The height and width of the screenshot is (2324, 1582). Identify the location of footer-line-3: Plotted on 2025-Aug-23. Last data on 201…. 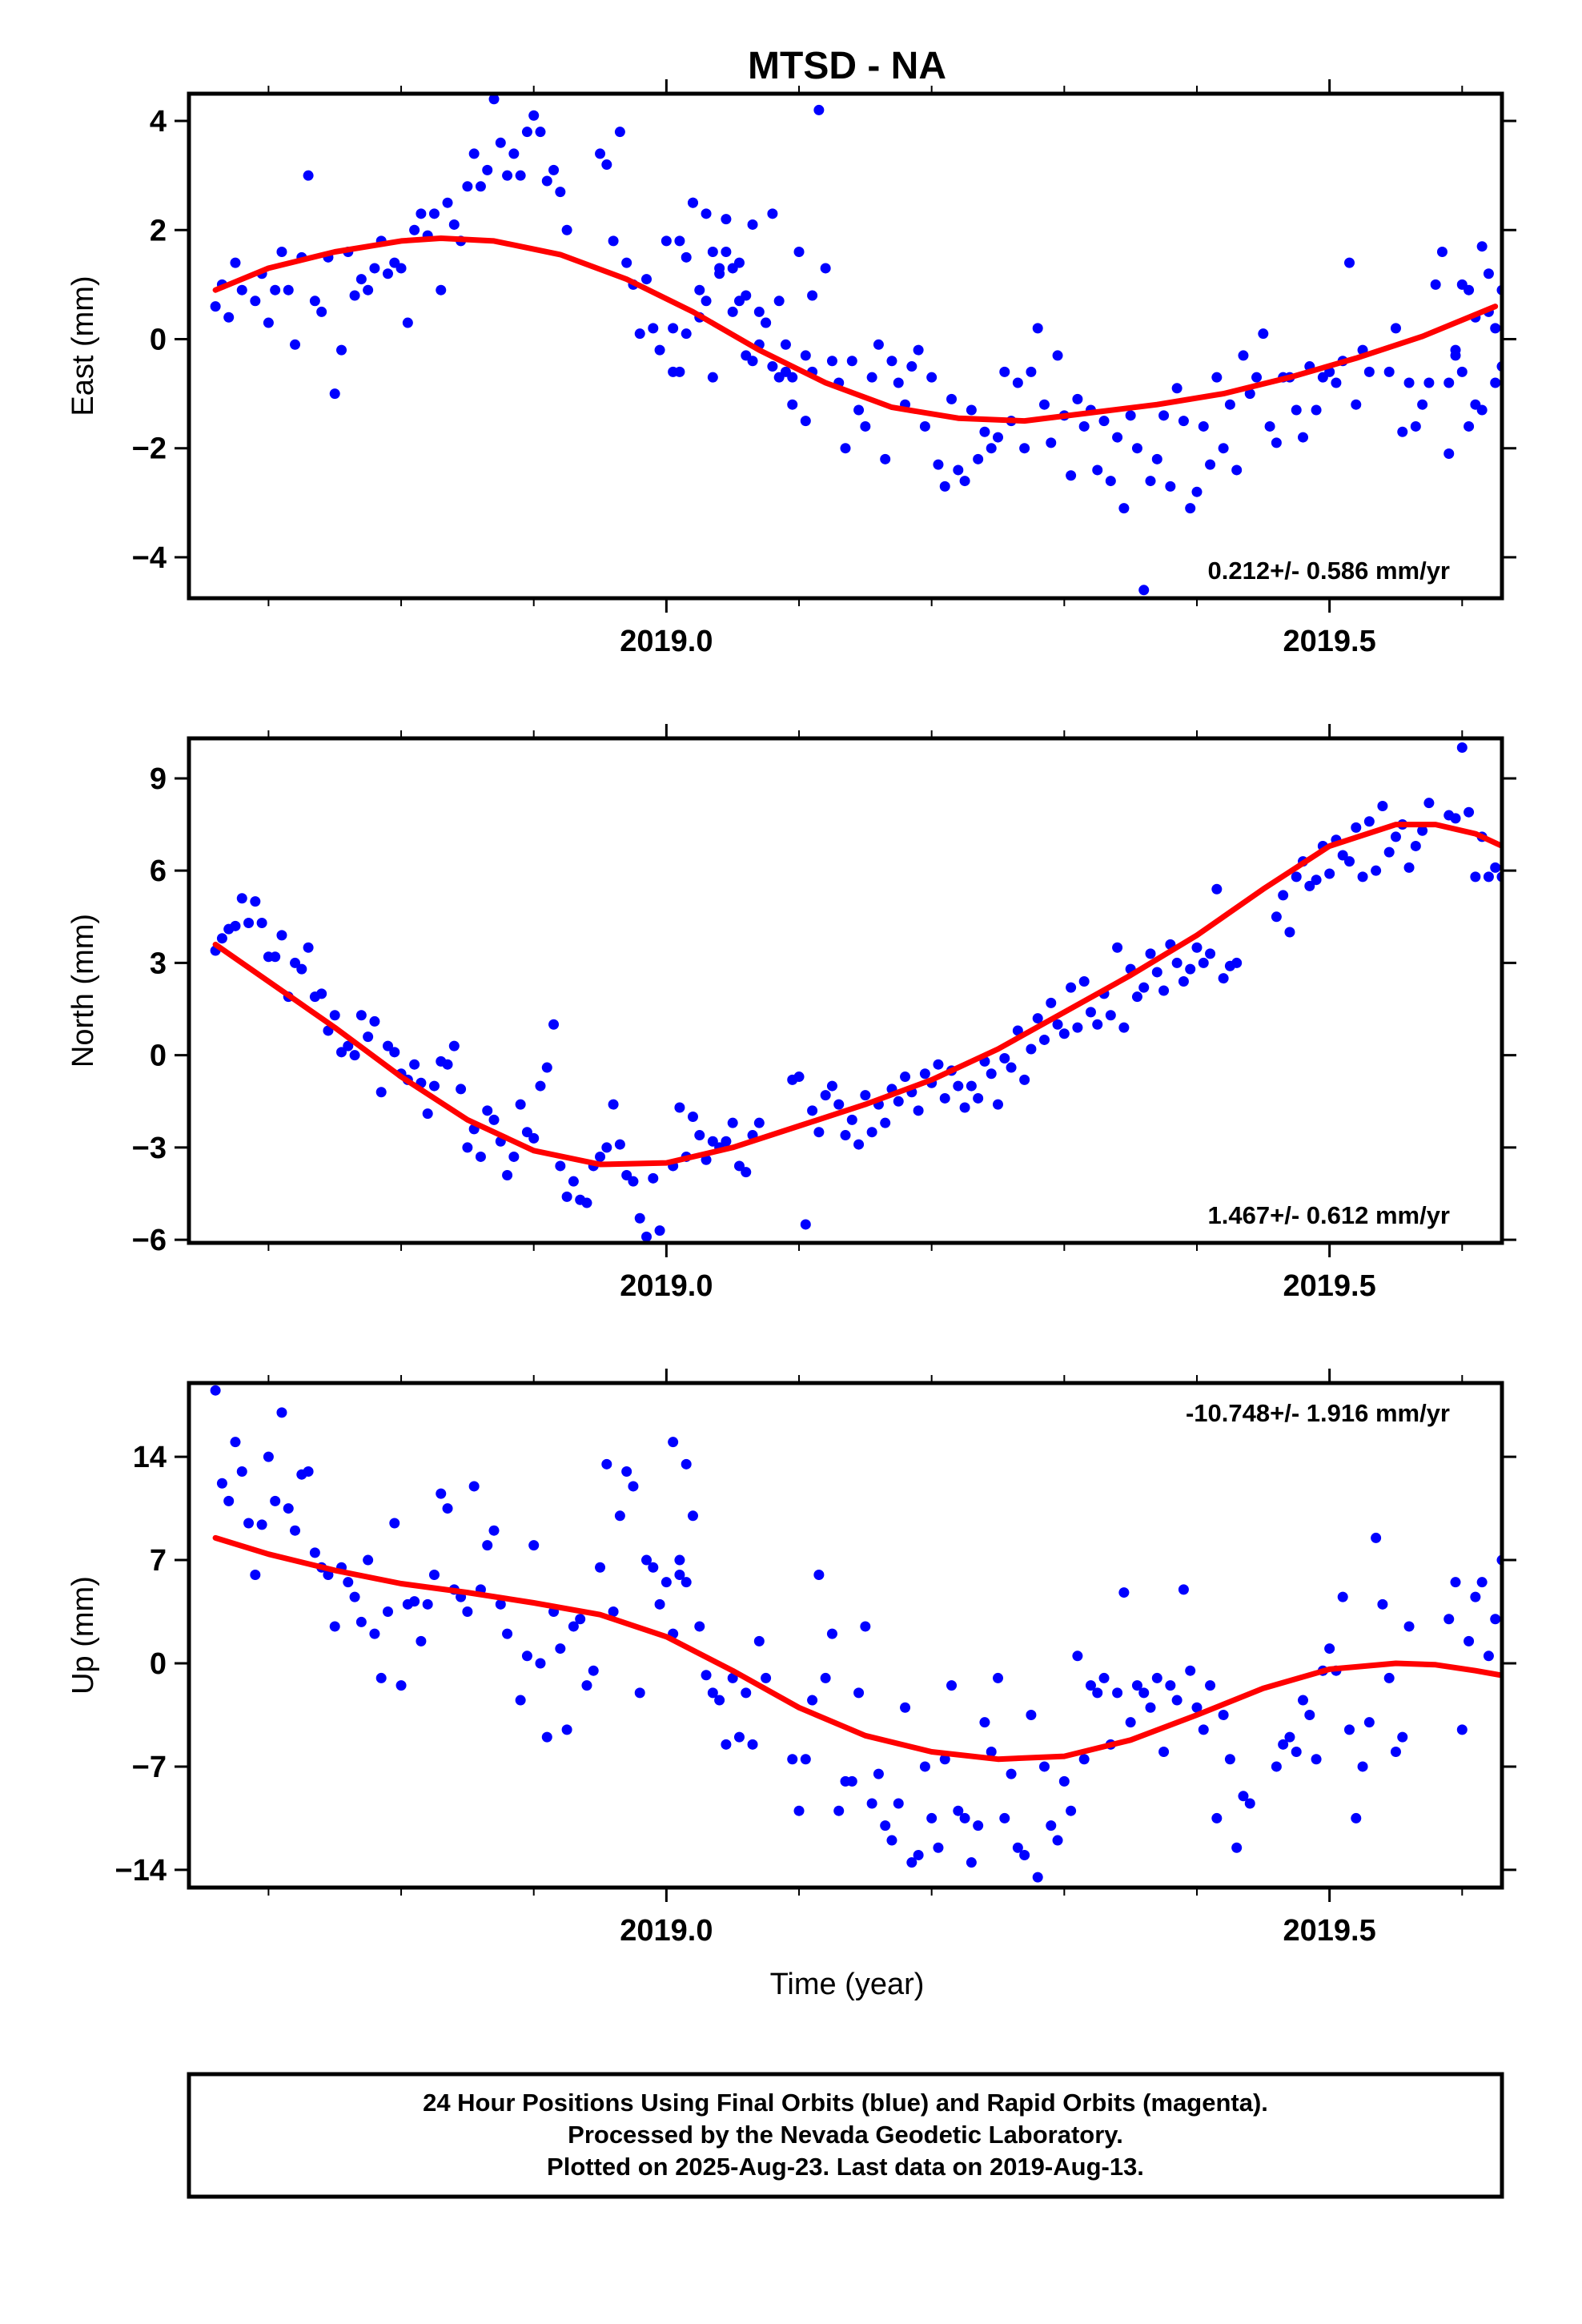
(846, 2167).